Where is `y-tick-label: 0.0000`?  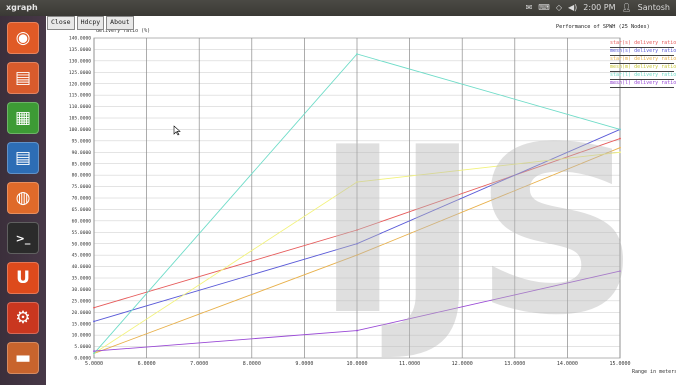
y-tick-label: 0.0000 is located at coordinates (82, 359).